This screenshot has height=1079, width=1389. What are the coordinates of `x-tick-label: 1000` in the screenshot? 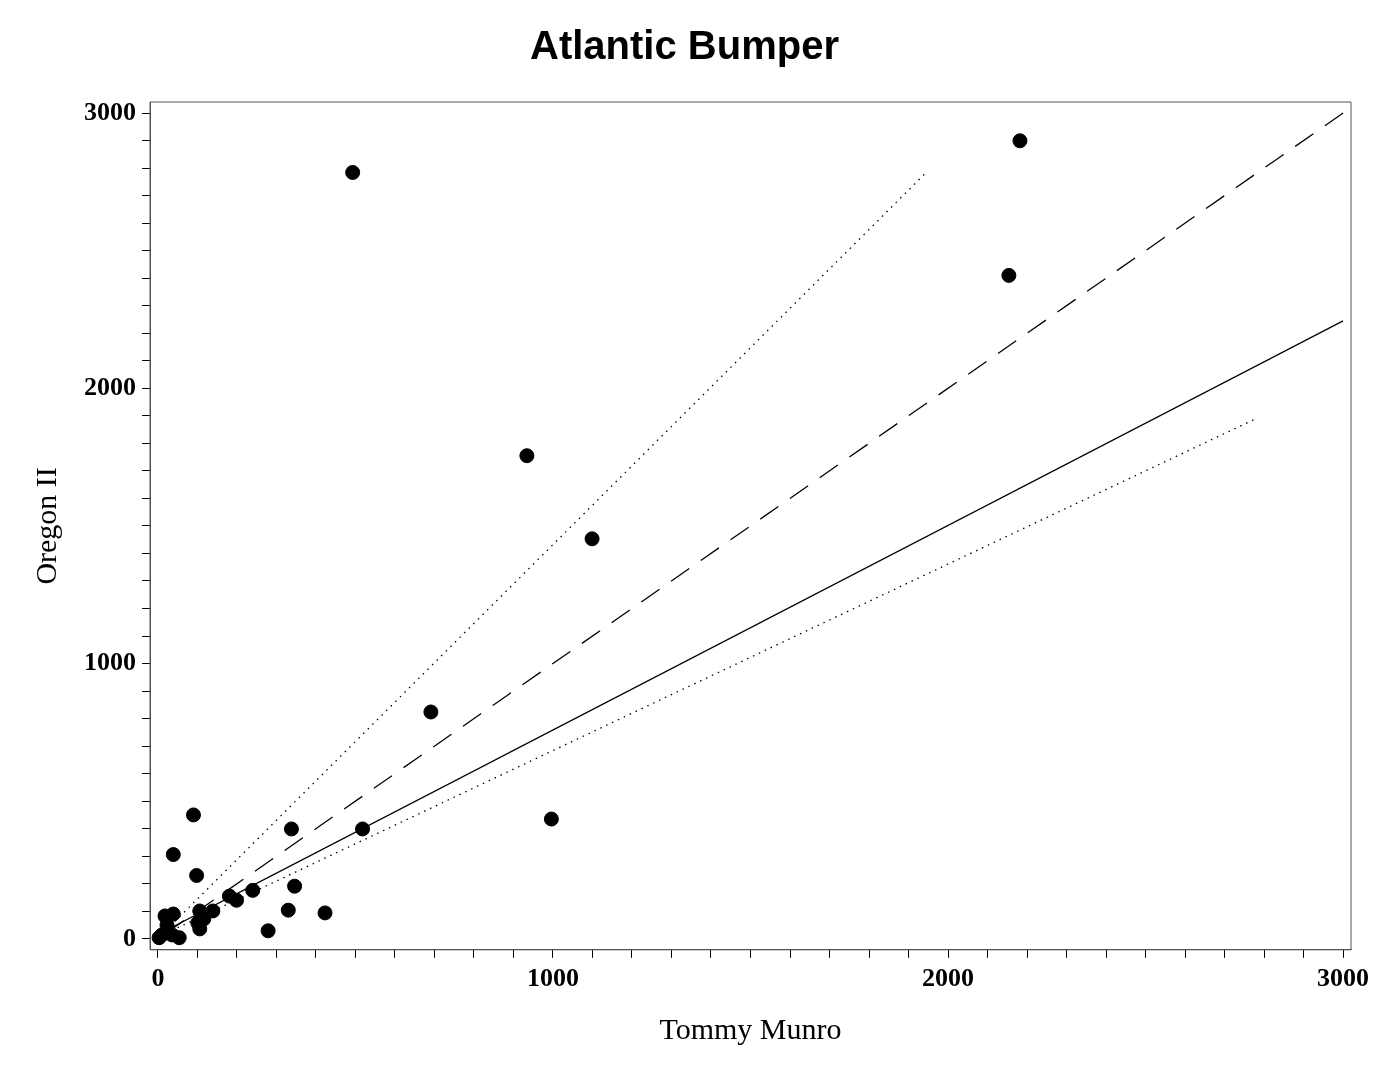 It's located at (552, 978).